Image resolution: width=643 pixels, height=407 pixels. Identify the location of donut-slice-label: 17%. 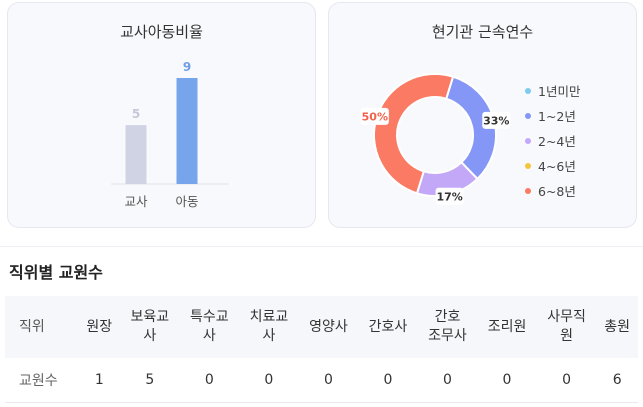
(449, 196).